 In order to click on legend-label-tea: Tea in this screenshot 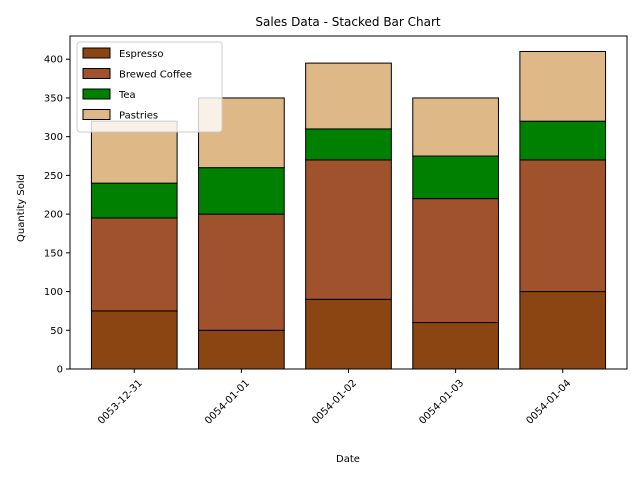, I will do `click(127, 95)`.